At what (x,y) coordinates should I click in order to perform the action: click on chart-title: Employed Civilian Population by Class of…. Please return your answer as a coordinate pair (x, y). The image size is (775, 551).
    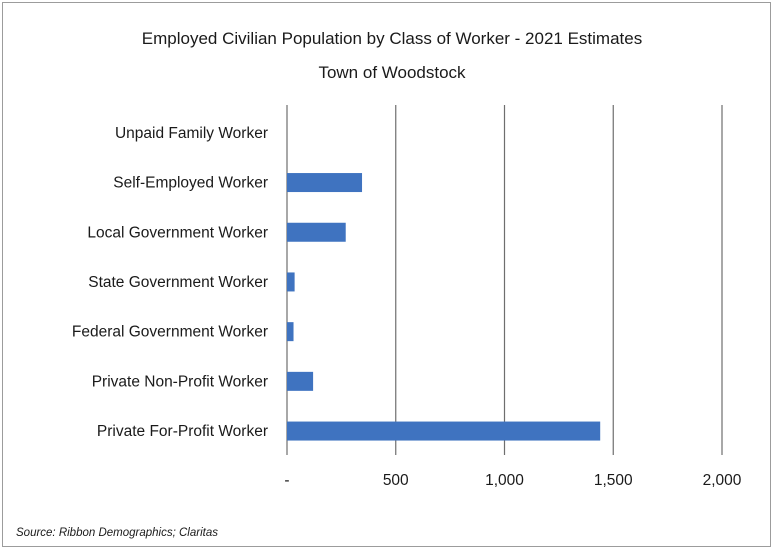
    Looking at the image, I should click on (392, 38).